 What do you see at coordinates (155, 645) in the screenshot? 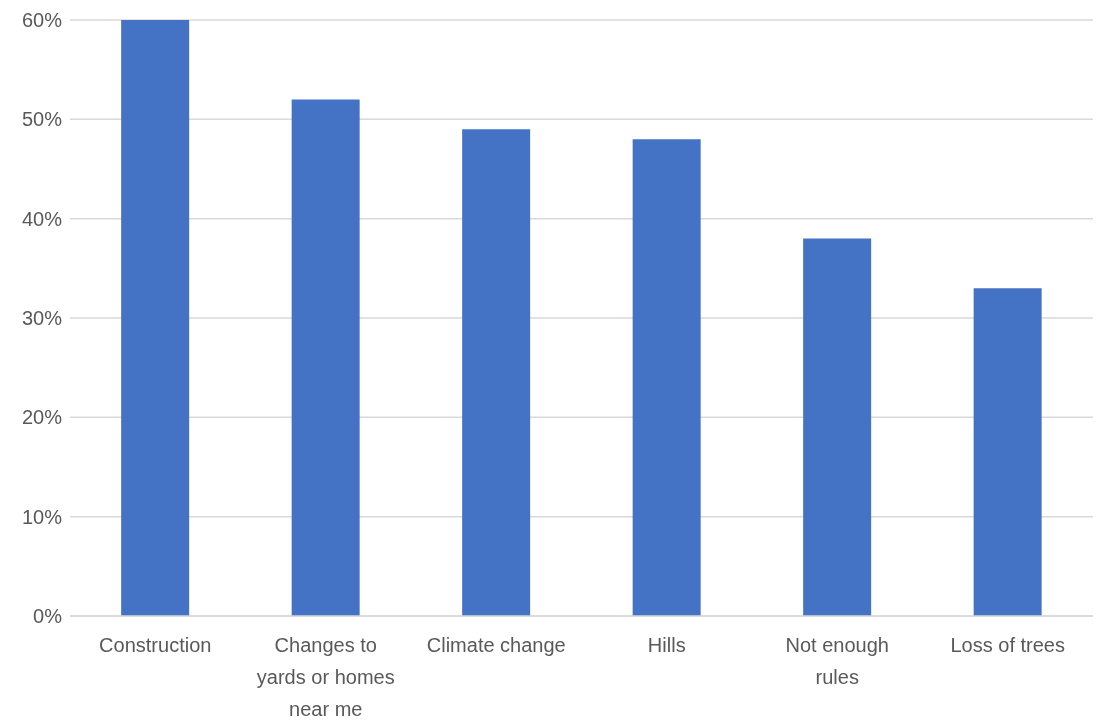
I see `x-tick-label: Construction` at bounding box center [155, 645].